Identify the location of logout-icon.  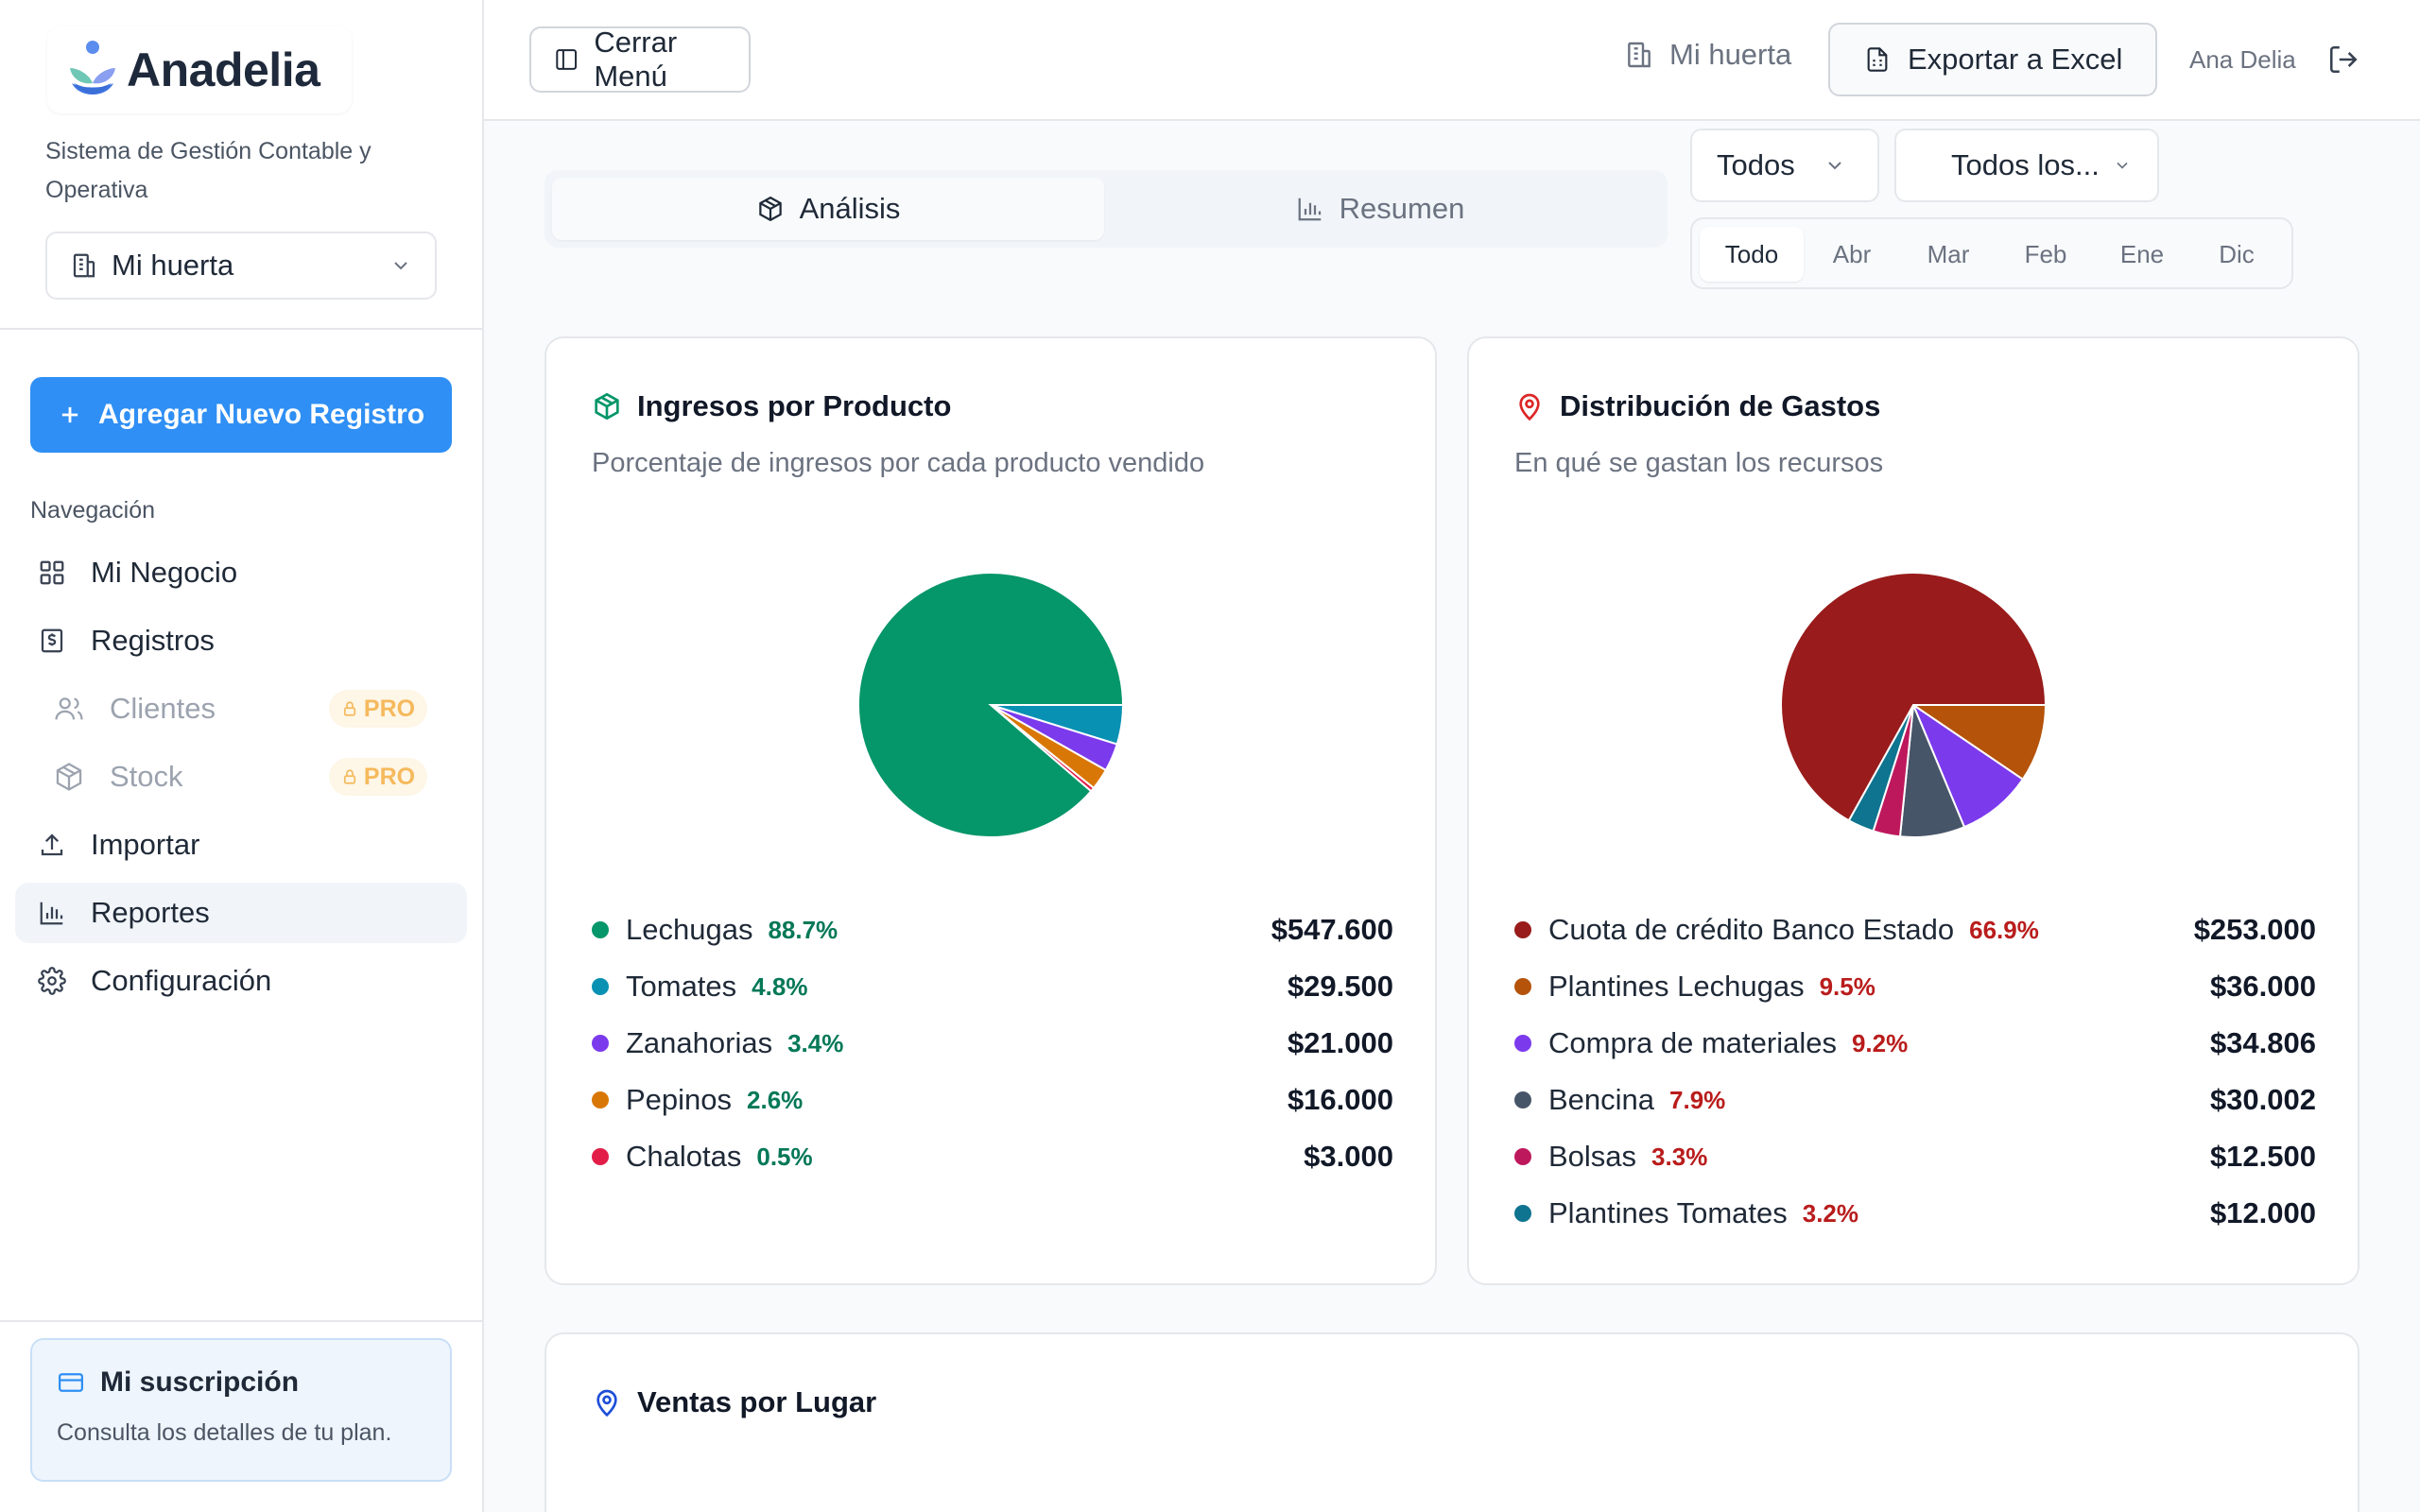
(2343, 59).